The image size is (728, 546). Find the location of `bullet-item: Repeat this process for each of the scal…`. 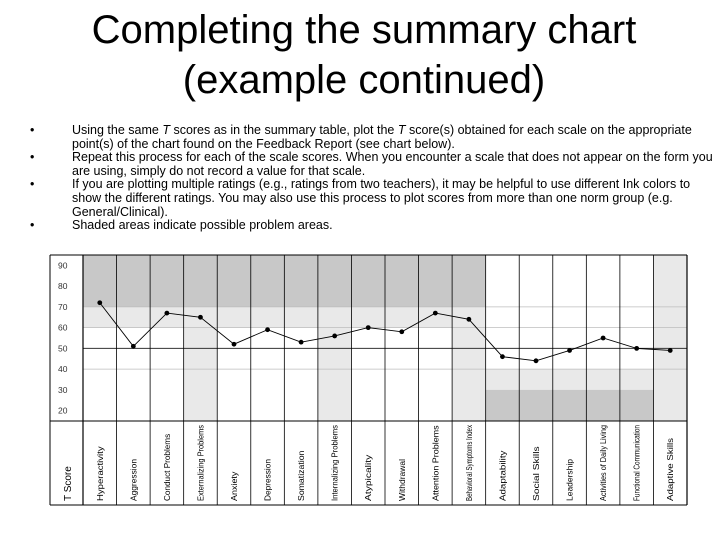

bullet-item: Repeat this process for each of the scal… is located at coordinates (375, 164).